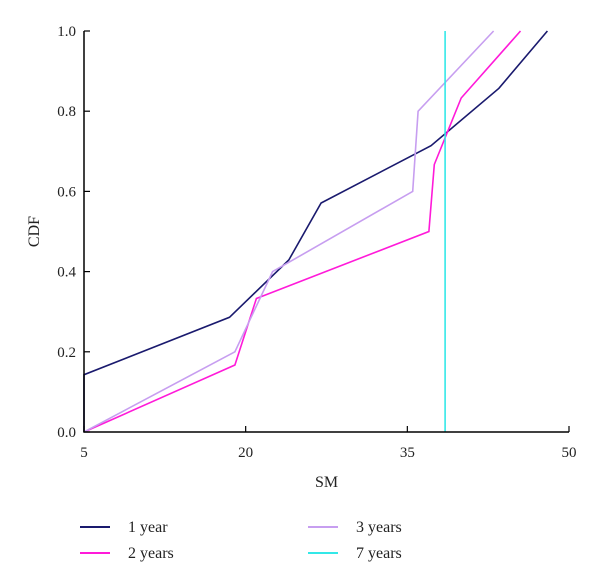  Describe the element at coordinates (328, 443) in the screenshot. I see `x-axis-ticks: 5 20 35 50` at that location.